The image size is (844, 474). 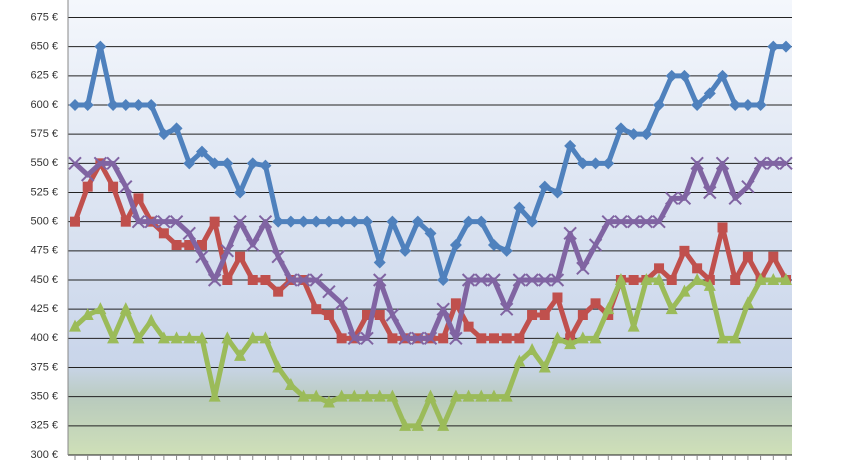 I want to click on y-tick-label: 575 €, so click(x=44, y=134).